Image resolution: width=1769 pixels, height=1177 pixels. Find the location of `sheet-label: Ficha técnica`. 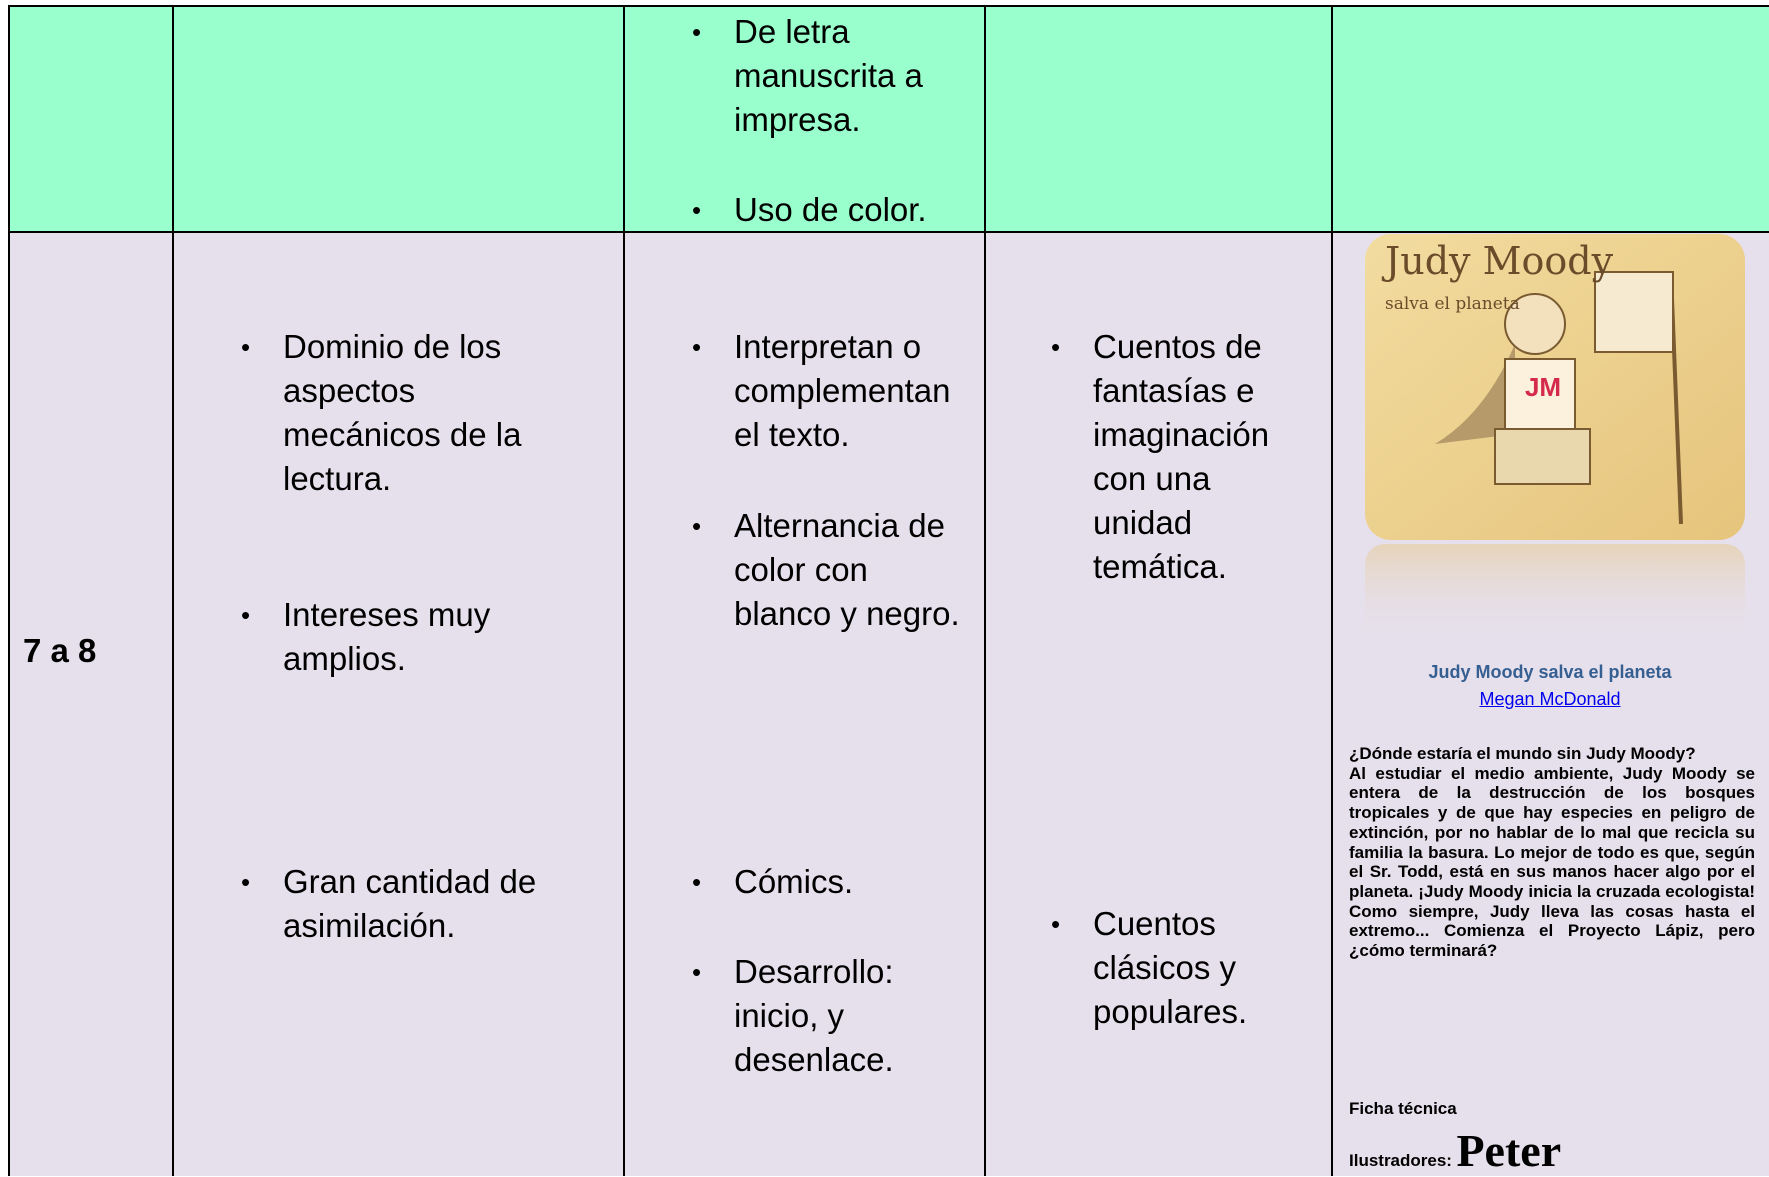

sheet-label: Ficha técnica is located at coordinates (1403, 1108).